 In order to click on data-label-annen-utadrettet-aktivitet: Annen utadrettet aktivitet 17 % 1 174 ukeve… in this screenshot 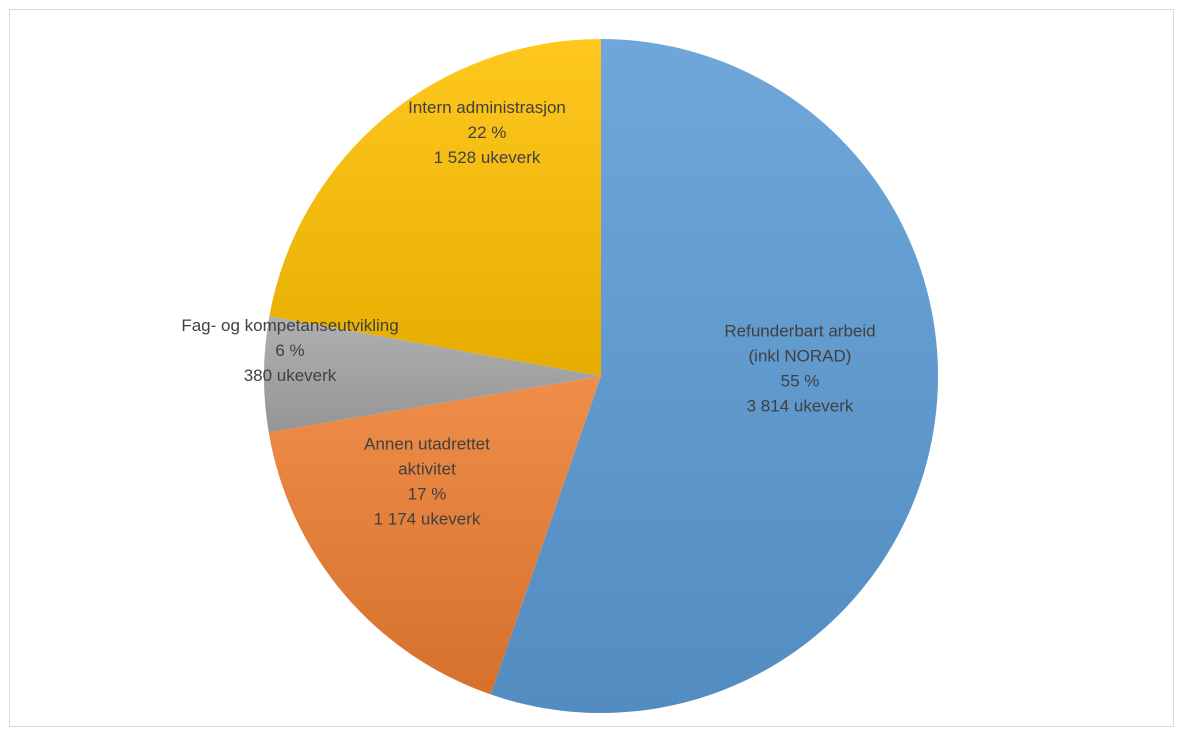, I will do `click(427, 482)`.